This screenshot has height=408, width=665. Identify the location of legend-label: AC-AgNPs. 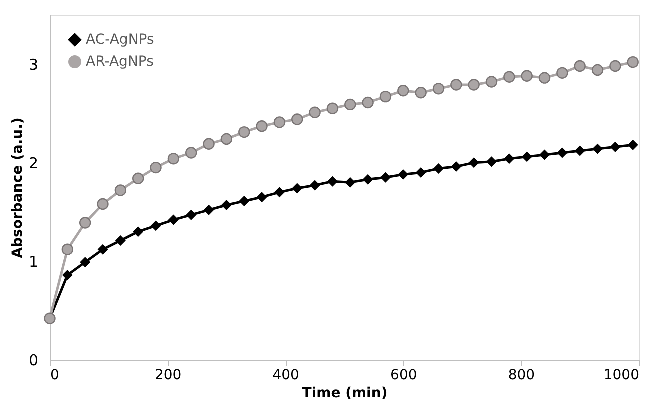
(120, 40).